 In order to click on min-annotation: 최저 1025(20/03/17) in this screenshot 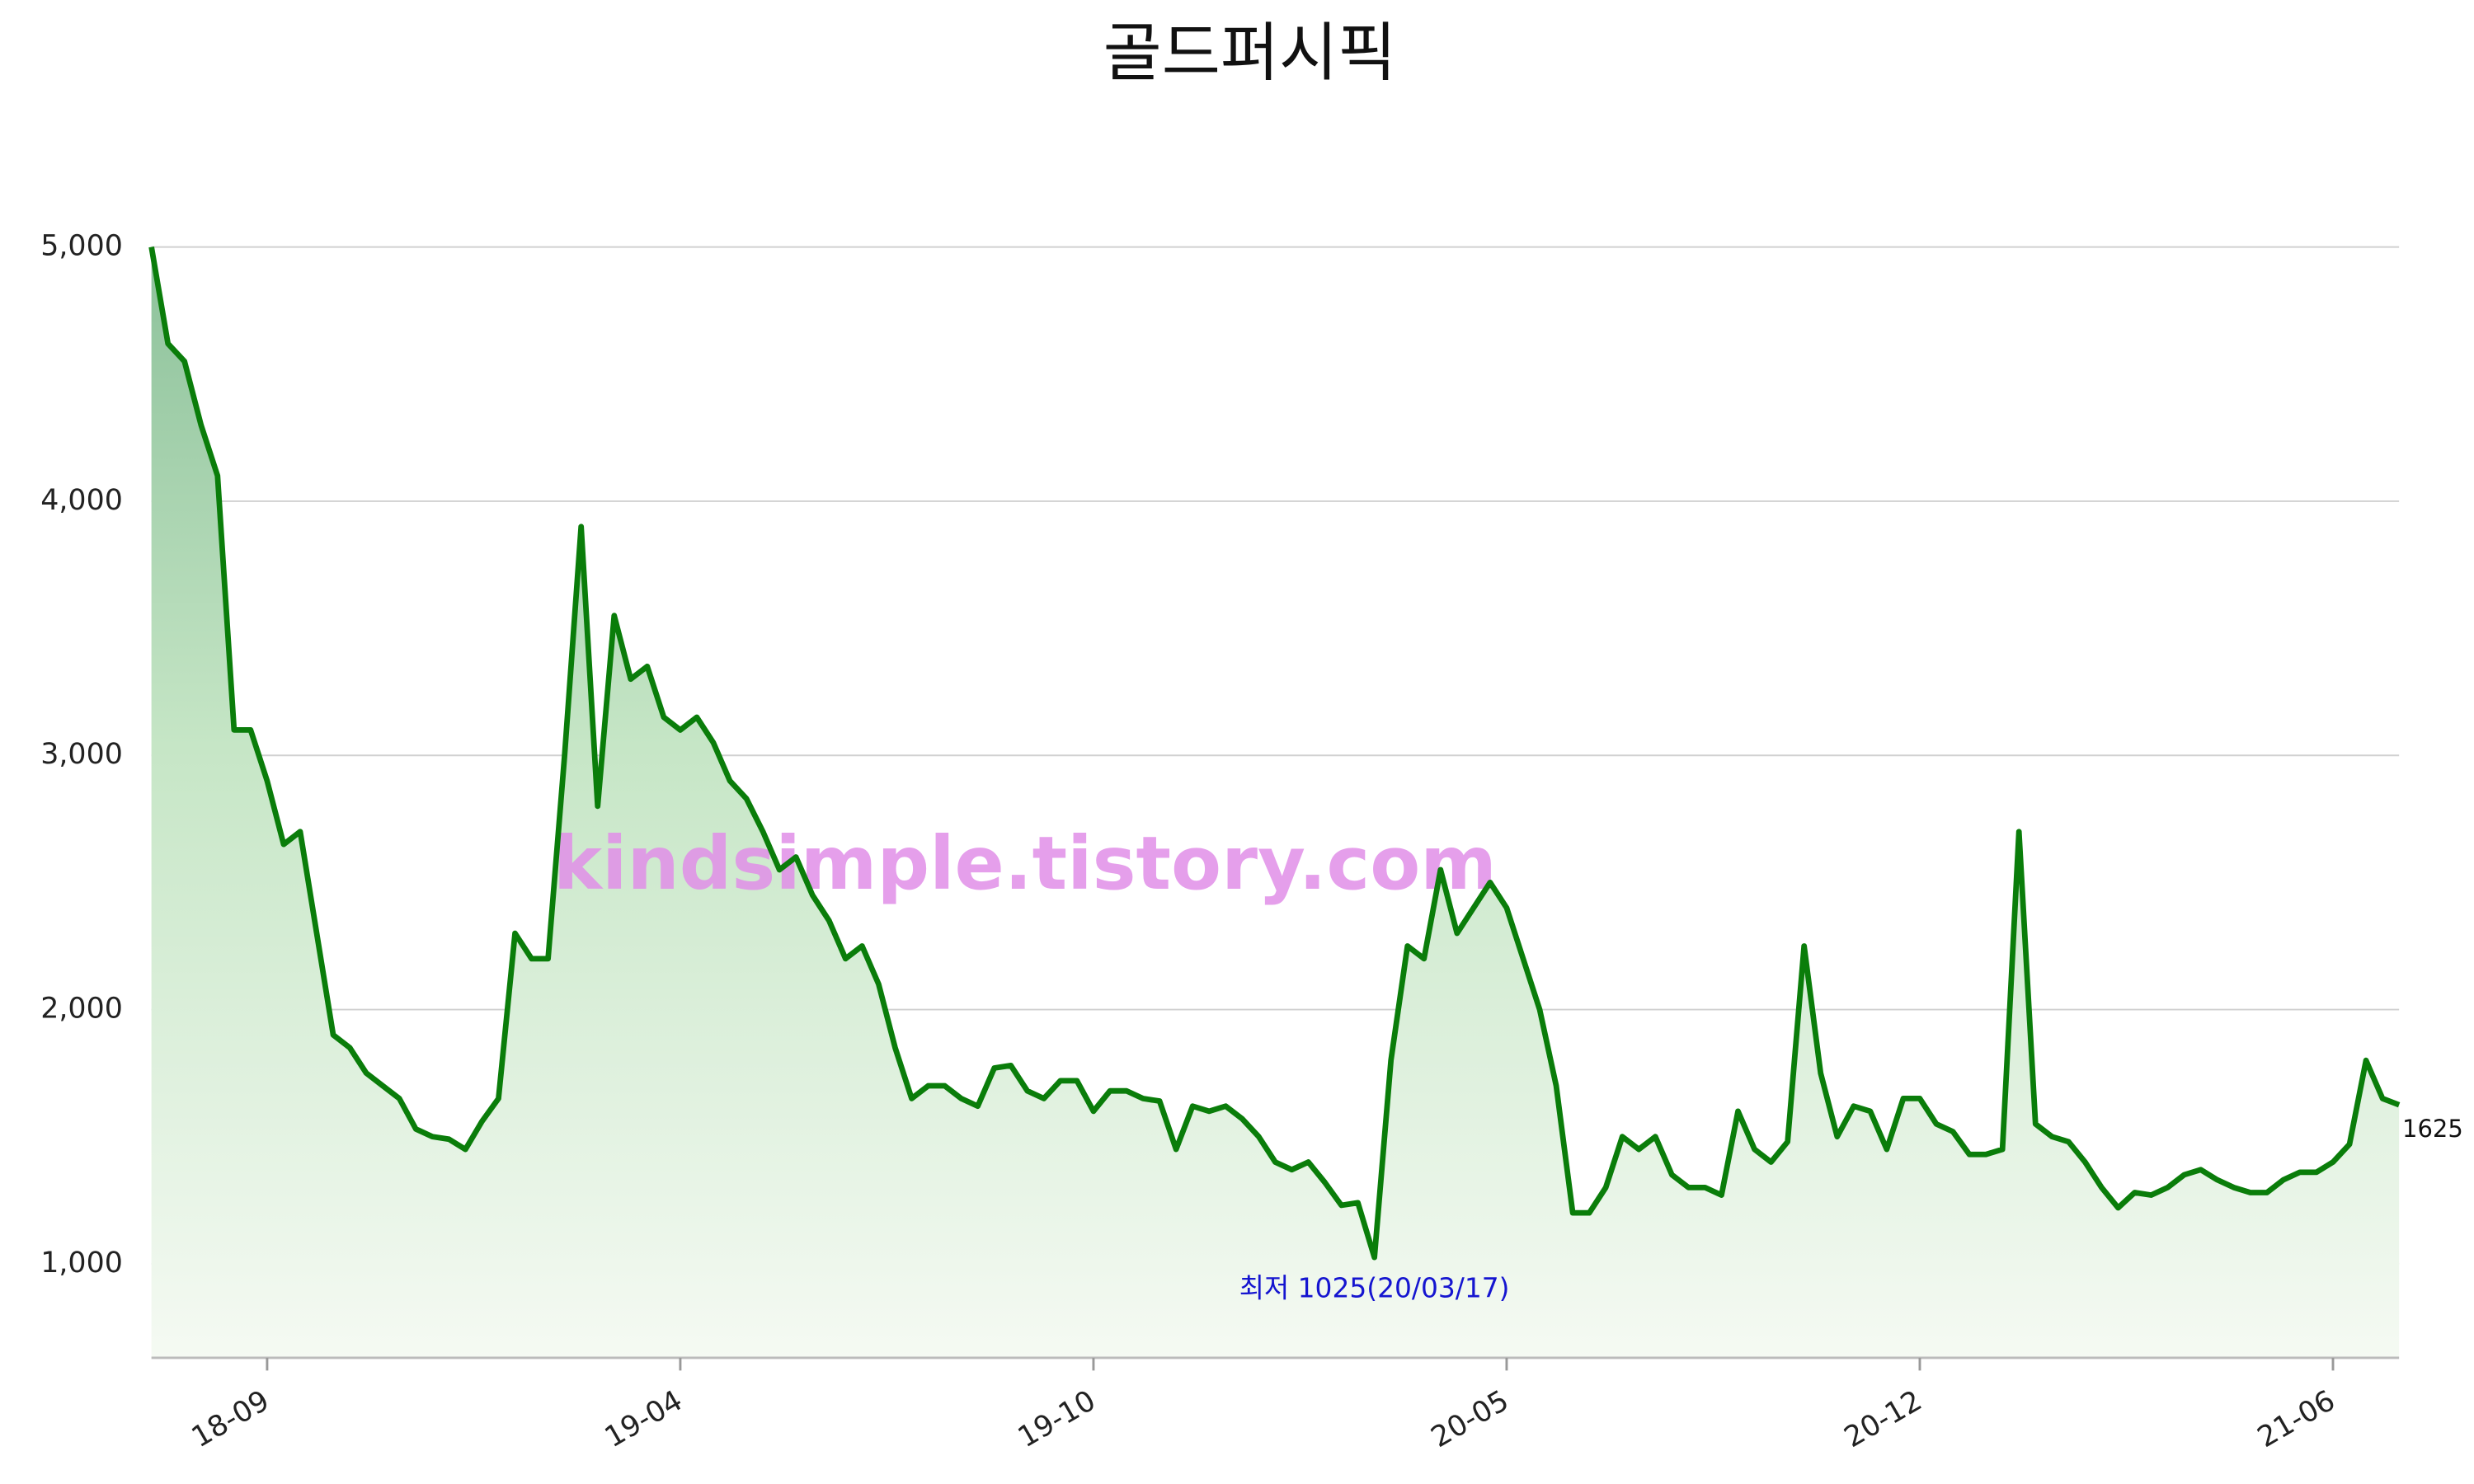, I will do `click(1374, 1287)`.